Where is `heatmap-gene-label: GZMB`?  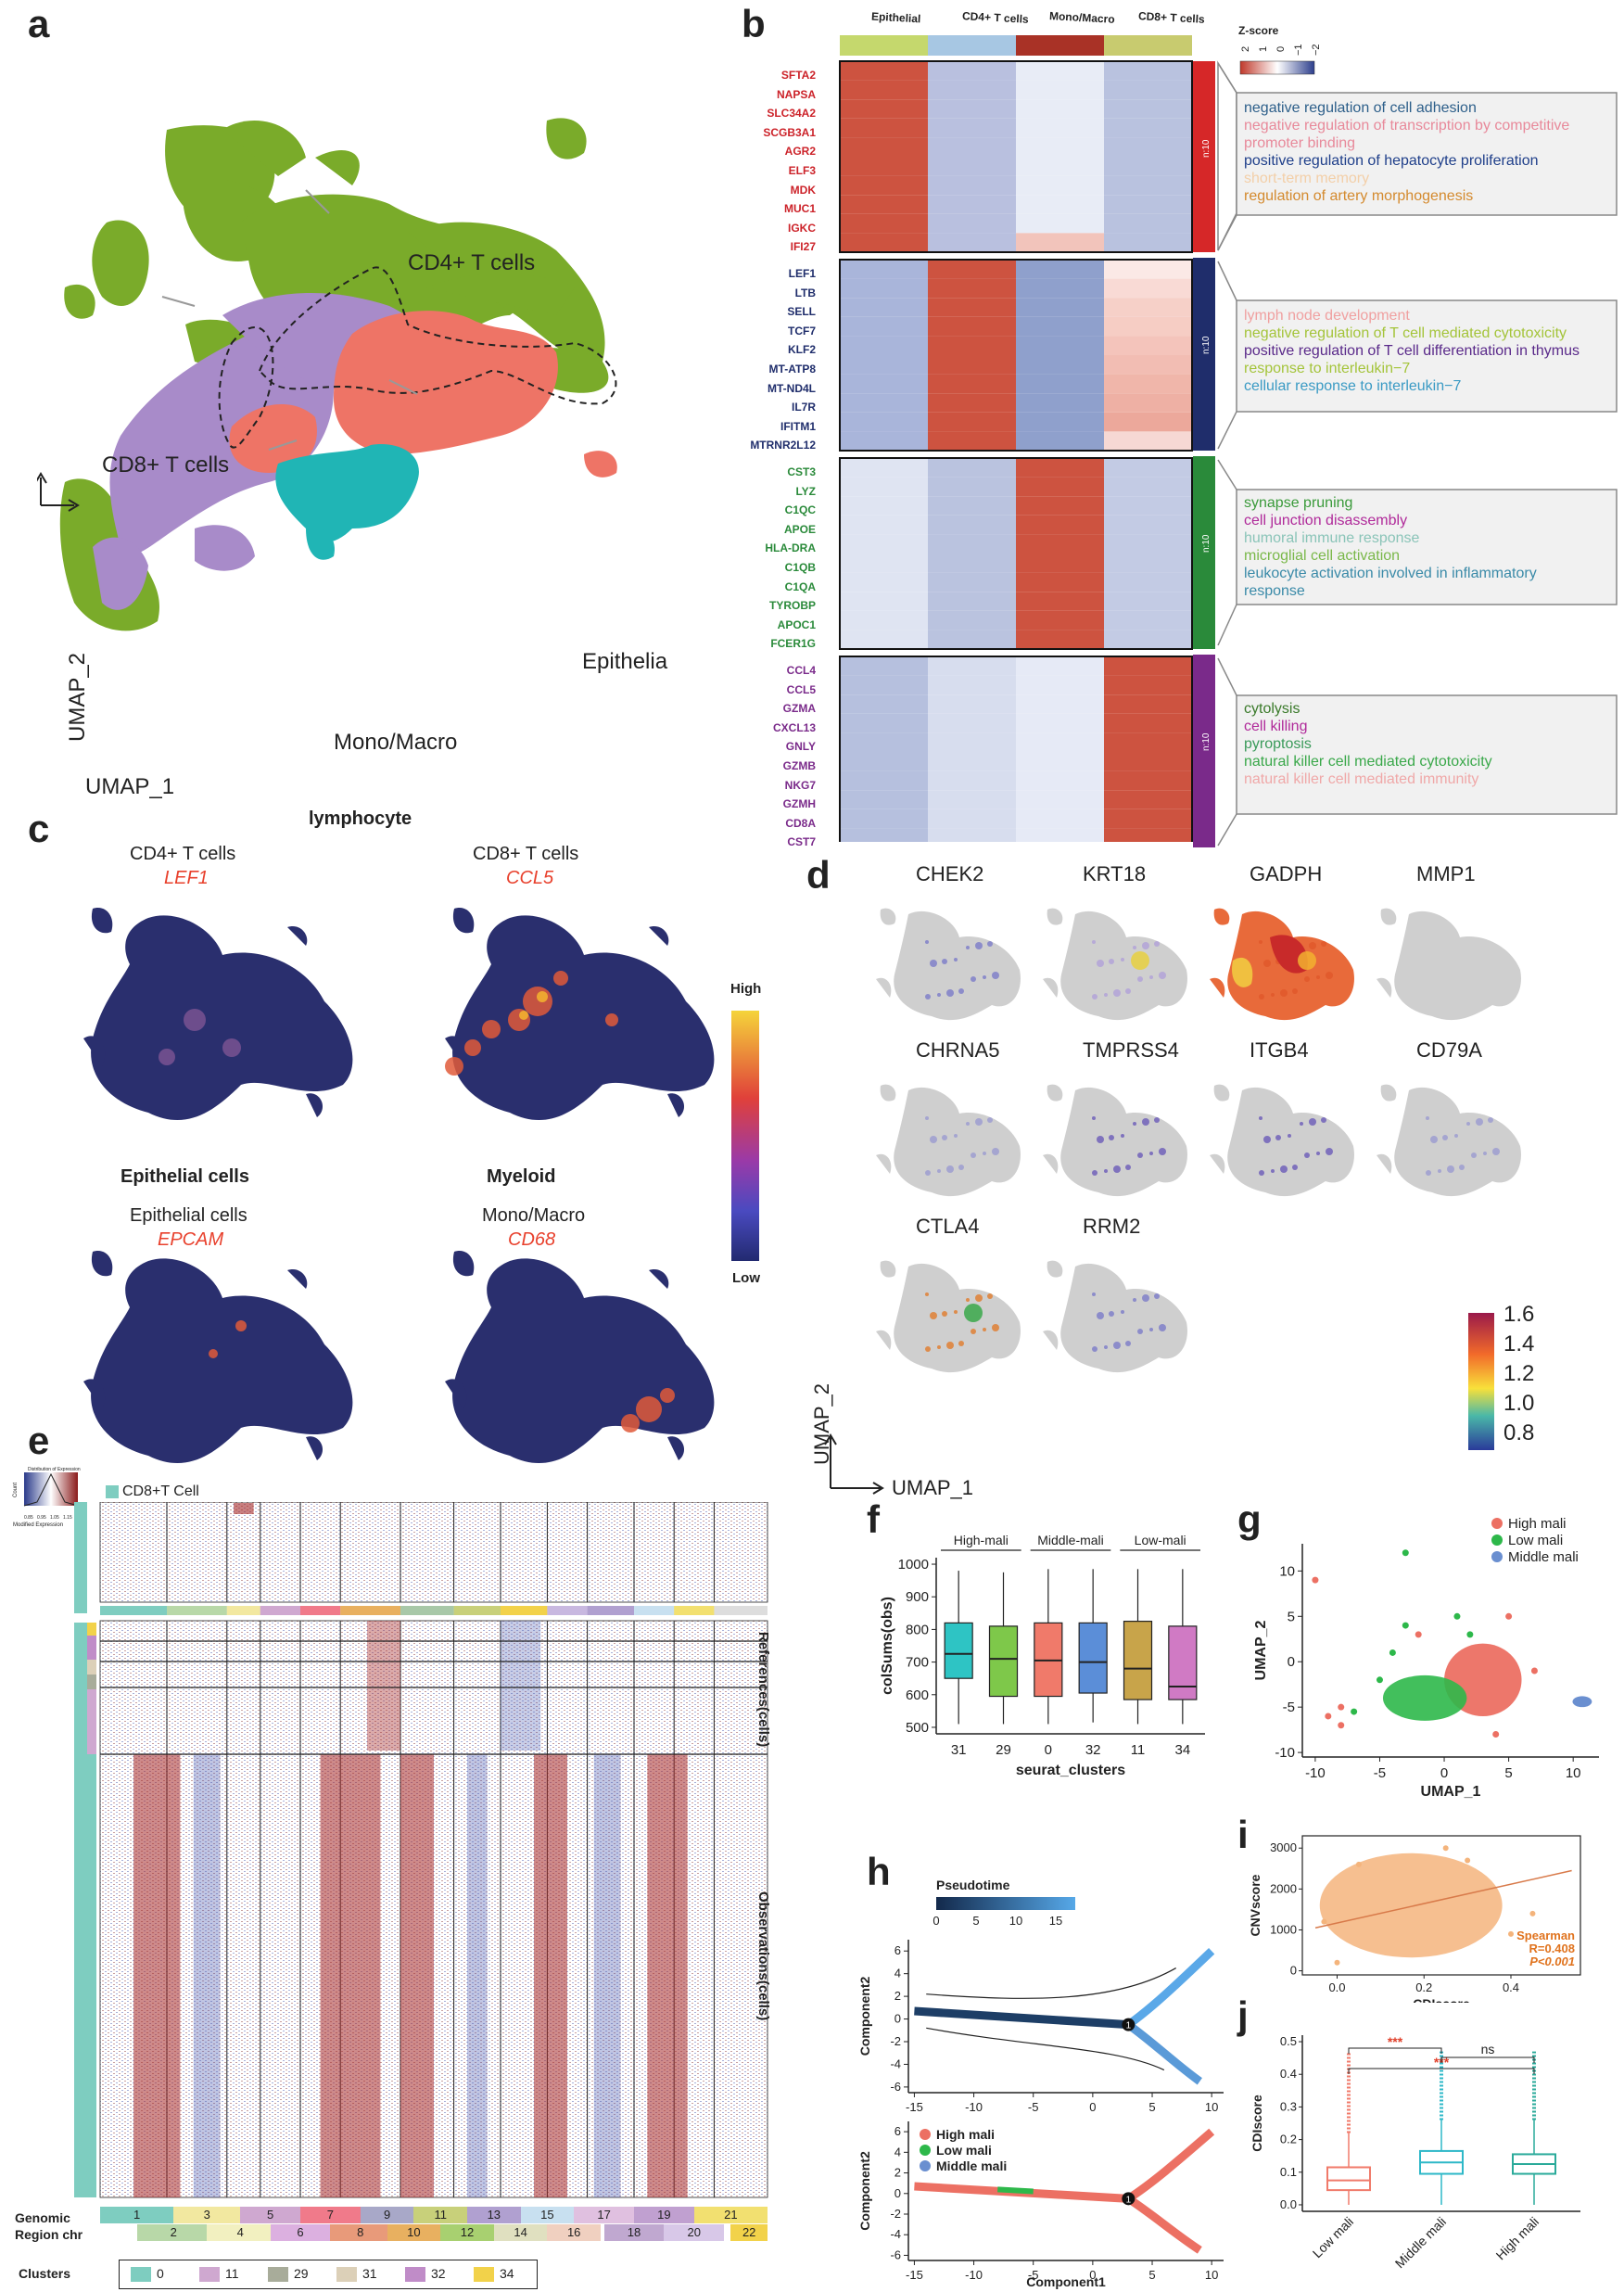 heatmap-gene-label: GZMB is located at coordinates (799, 765).